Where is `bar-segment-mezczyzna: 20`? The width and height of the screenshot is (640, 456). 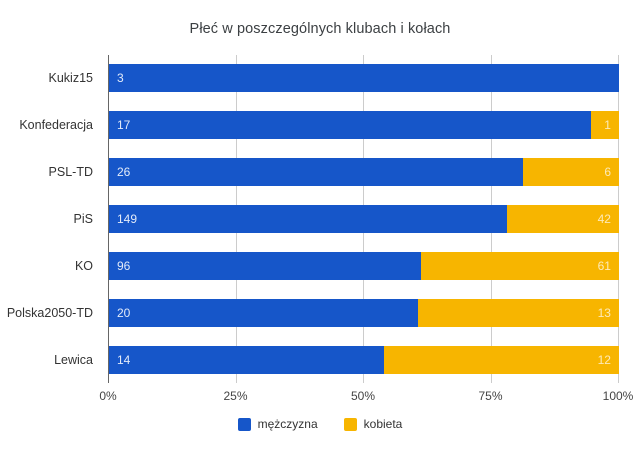 bar-segment-mezczyzna: 20 is located at coordinates (264, 312).